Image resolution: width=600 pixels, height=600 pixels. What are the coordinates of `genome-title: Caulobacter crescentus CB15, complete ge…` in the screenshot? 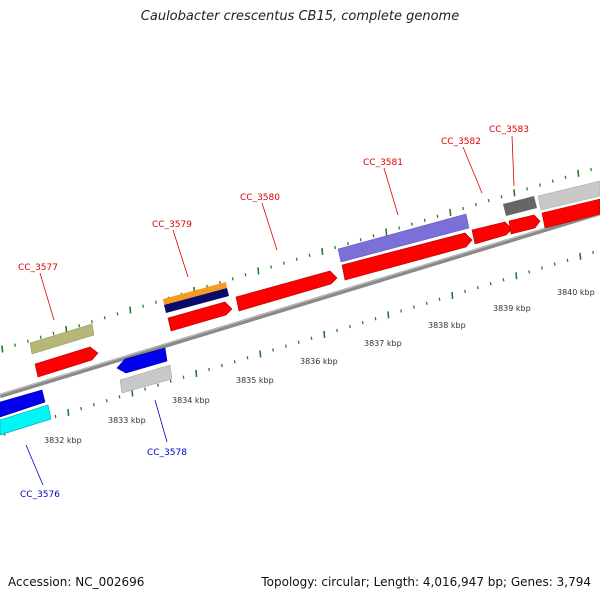 It's located at (300, 16).